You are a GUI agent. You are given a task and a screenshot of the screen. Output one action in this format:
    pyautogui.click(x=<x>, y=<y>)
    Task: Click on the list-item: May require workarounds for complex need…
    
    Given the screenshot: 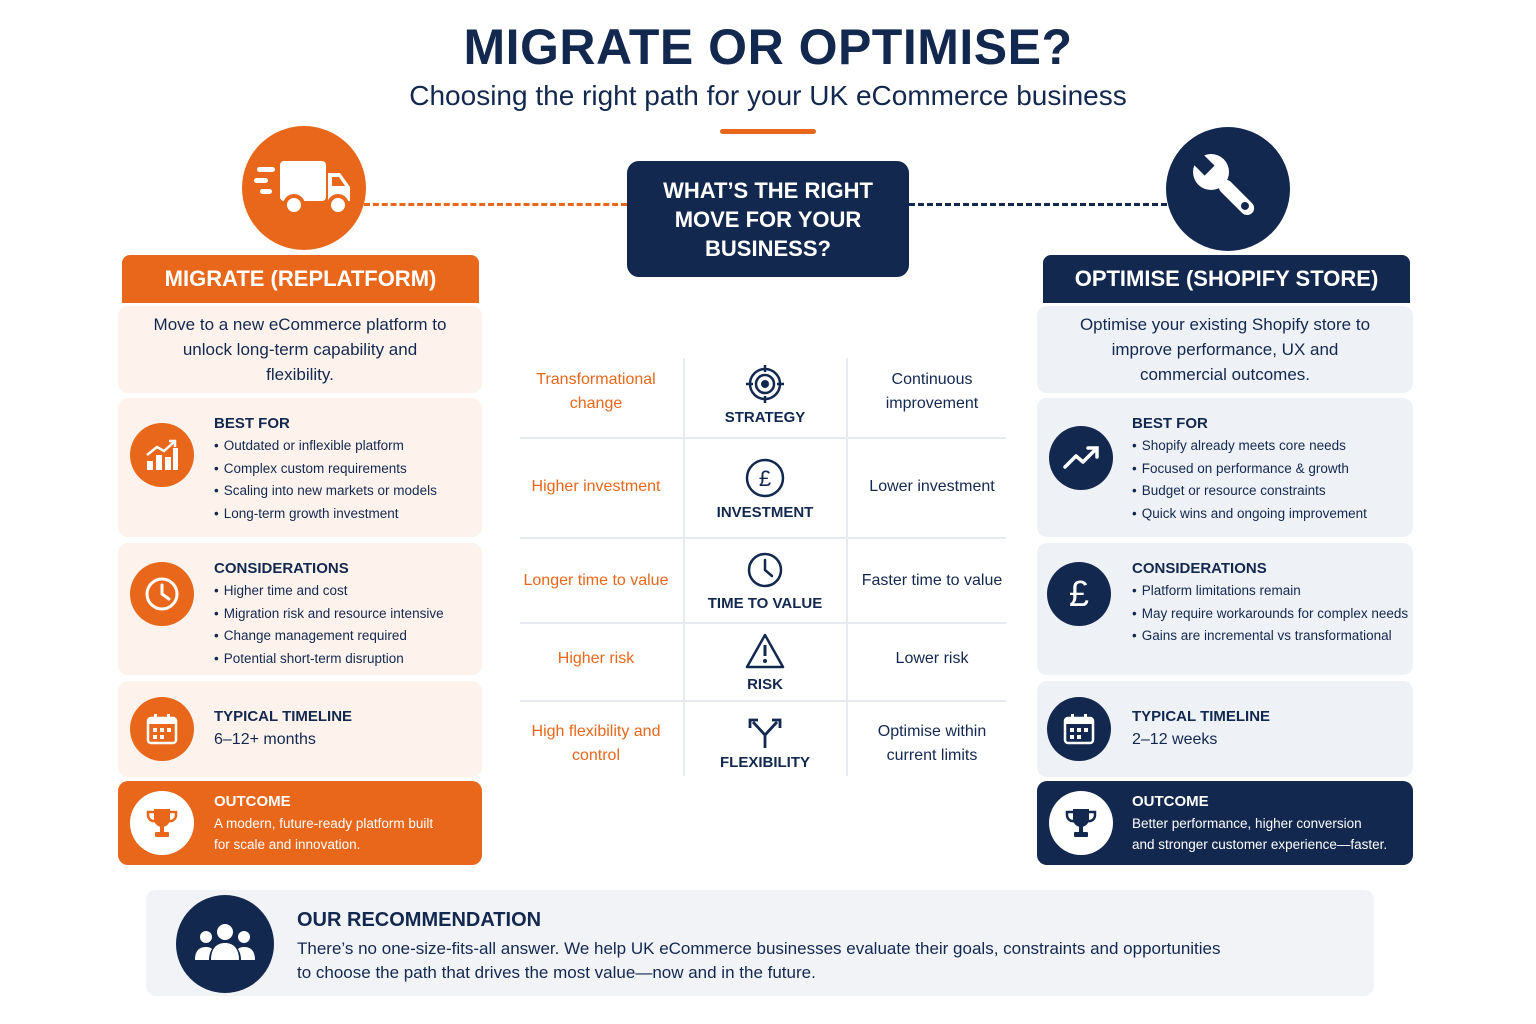 What is the action you would take?
    pyautogui.click(x=1270, y=614)
    